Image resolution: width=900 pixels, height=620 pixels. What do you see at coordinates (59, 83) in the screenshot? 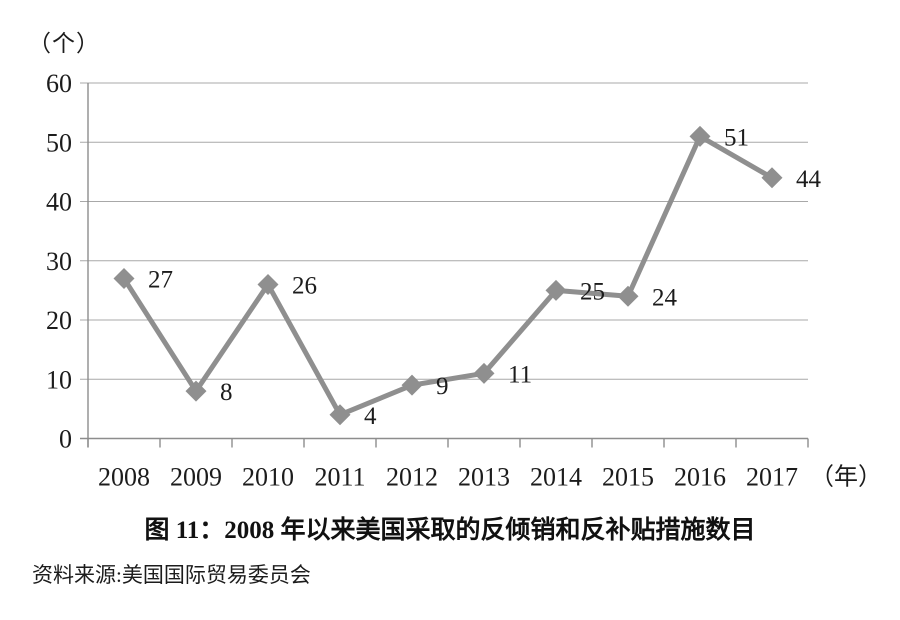
I see `y-axis-tick-label: 60` at bounding box center [59, 83].